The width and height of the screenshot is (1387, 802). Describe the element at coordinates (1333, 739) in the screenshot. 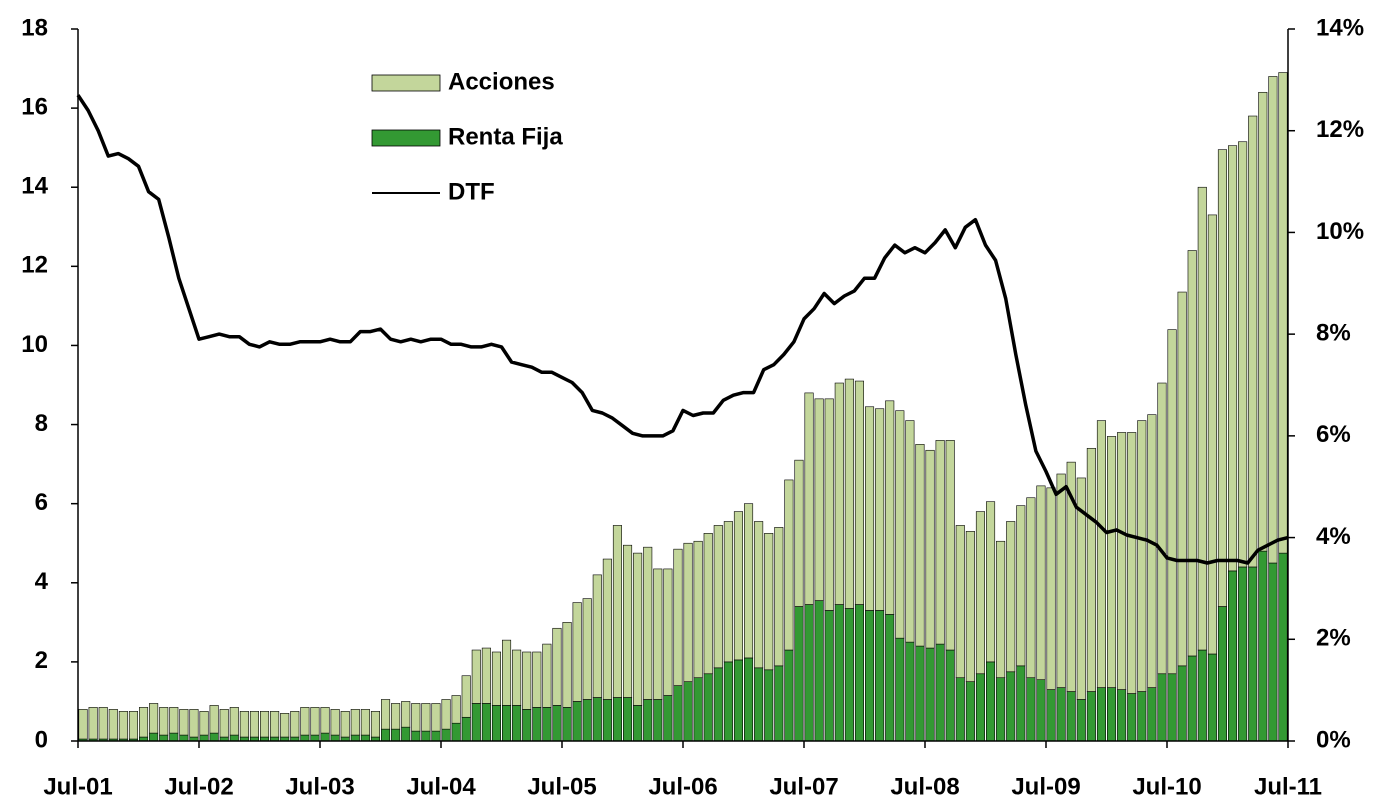

I see `y2-tick-label: 0%` at that location.